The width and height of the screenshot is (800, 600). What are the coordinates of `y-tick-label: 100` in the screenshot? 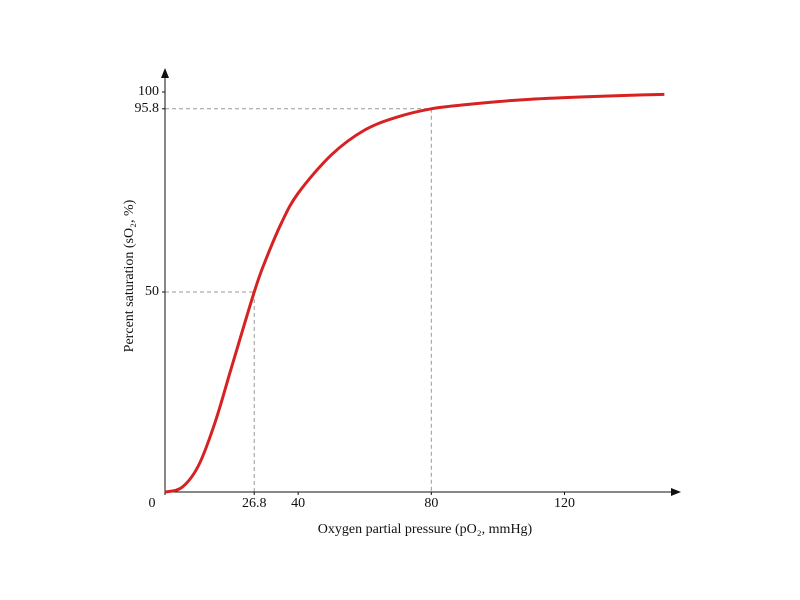 It's located at (148, 91).